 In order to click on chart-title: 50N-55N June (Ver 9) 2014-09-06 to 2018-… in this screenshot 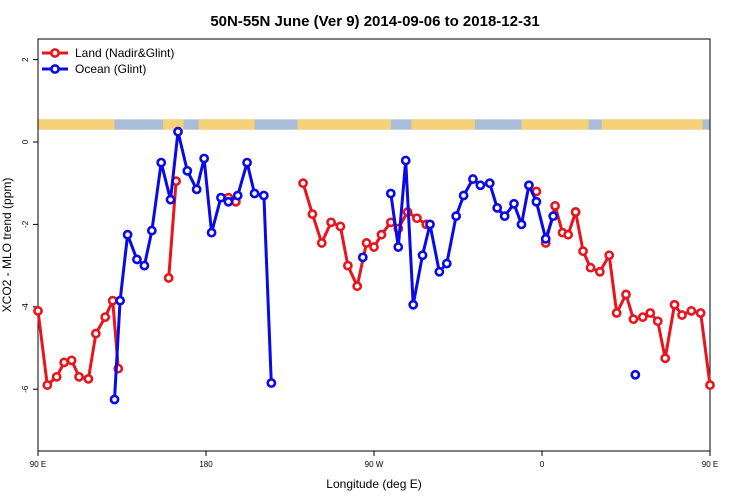, I will do `click(374, 21)`.